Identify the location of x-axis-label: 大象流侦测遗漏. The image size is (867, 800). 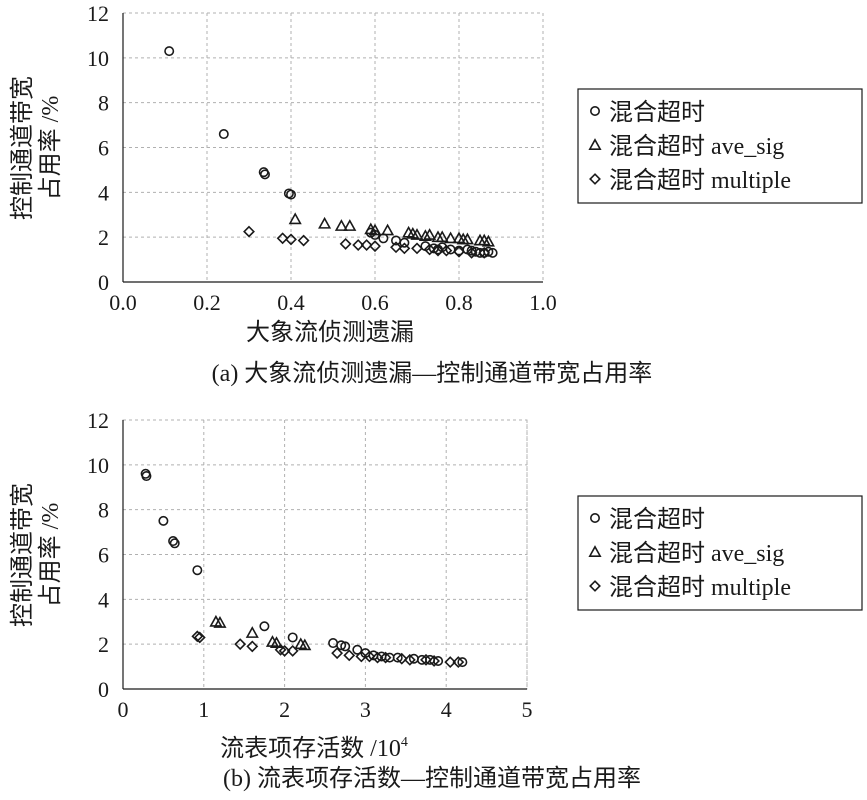
(330, 332).